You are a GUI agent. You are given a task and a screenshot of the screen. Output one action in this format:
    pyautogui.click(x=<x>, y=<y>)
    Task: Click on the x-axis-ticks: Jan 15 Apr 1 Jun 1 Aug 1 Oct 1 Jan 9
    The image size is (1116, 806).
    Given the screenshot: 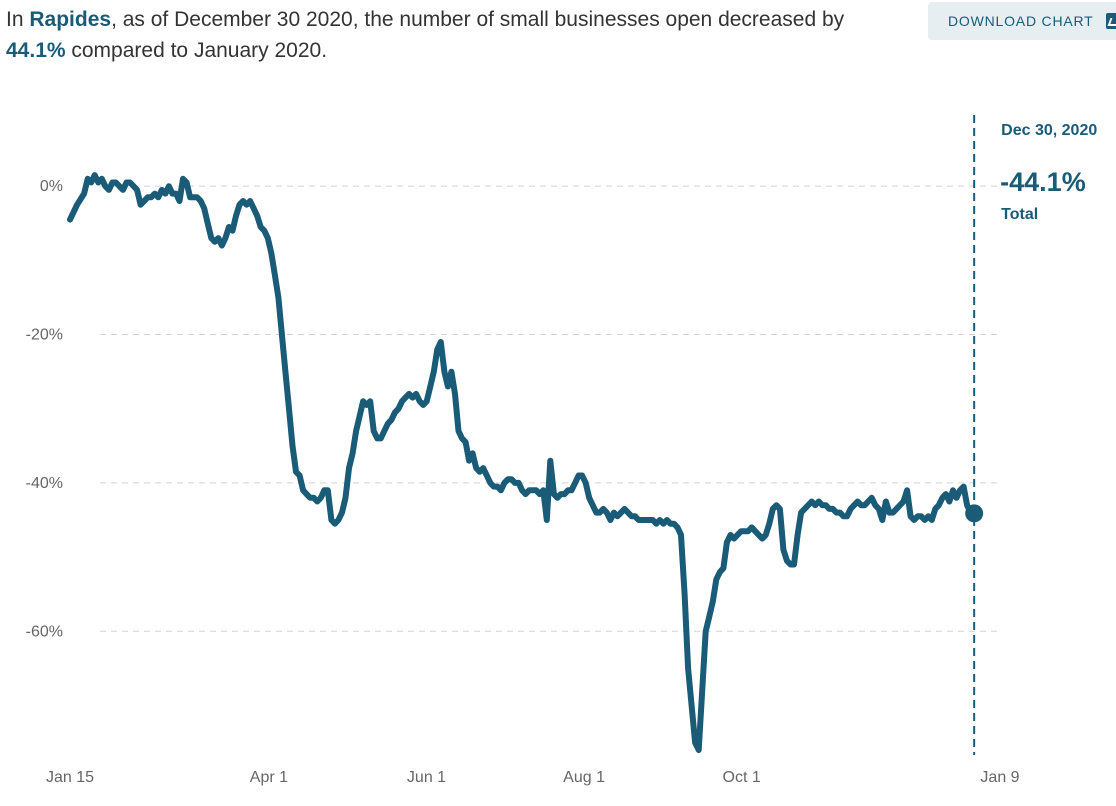 What is the action you would take?
    pyautogui.click(x=533, y=777)
    